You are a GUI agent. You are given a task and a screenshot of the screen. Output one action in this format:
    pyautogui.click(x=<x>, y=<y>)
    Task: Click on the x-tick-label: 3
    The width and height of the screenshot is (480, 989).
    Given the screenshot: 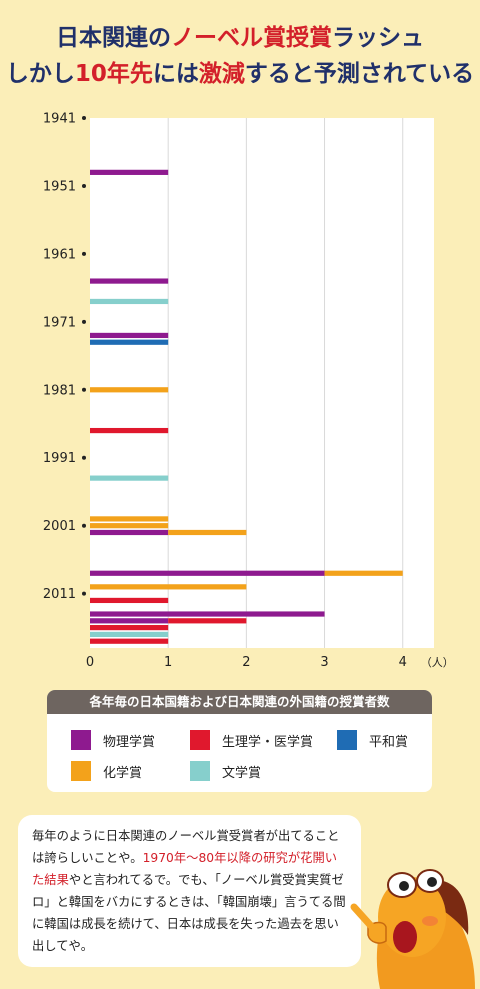 What is the action you would take?
    pyautogui.click(x=324, y=662)
    